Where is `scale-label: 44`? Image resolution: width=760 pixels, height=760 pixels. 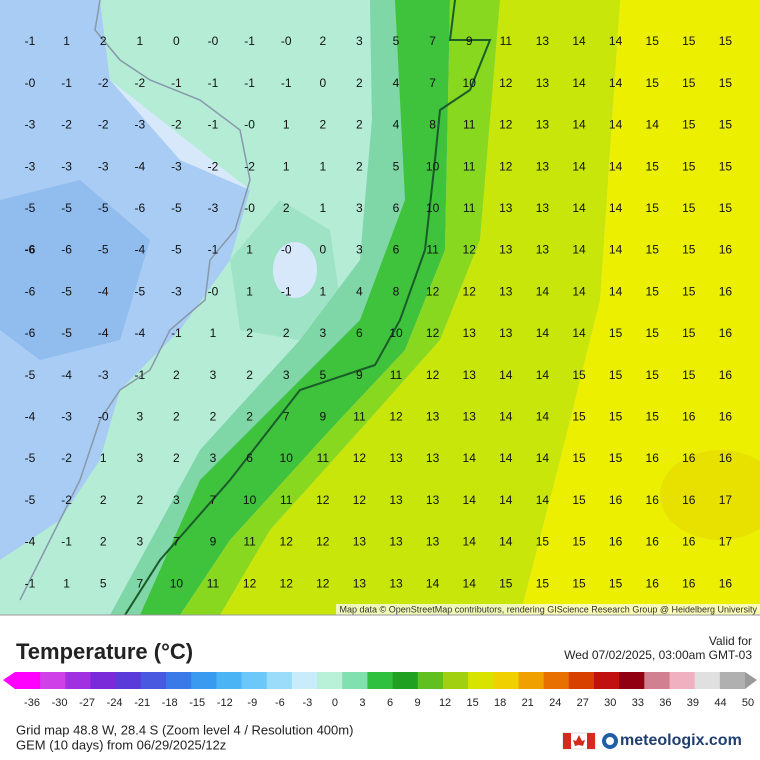 scale-label: 44 is located at coordinates (720, 703).